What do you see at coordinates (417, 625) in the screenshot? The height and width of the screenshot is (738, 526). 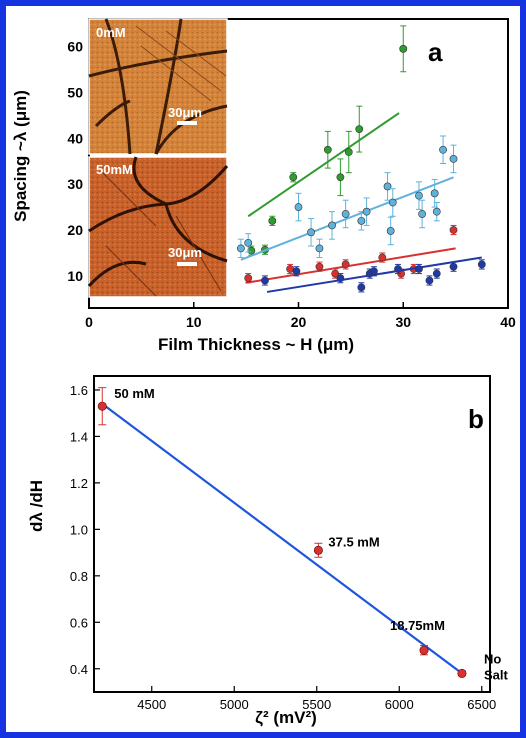 I see `panel-b-point-label: 18.75mM` at bounding box center [417, 625].